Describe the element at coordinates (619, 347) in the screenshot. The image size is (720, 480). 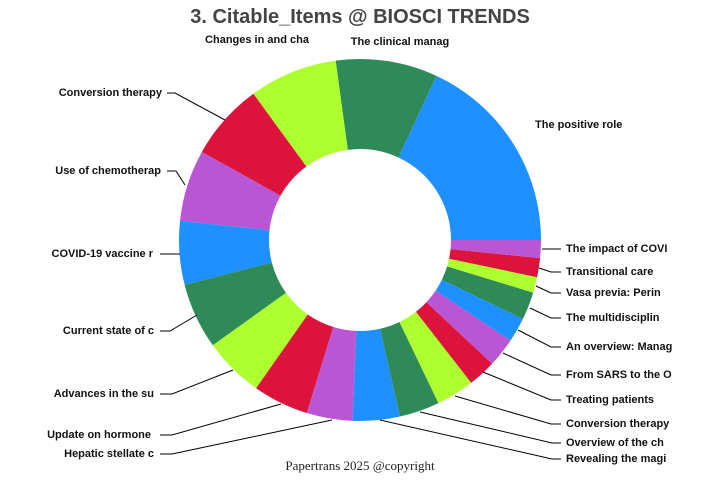
I see `slice-label: An overview: Manag` at that location.